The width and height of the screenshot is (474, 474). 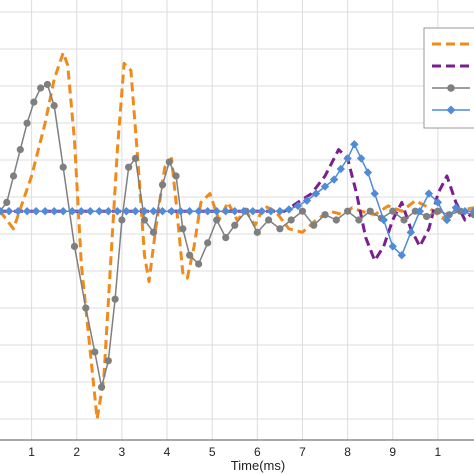 I want to click on x-axis-tick-labels: 1 2 3 4 5 6 7 8 9 1, so click(x=234, y=452).